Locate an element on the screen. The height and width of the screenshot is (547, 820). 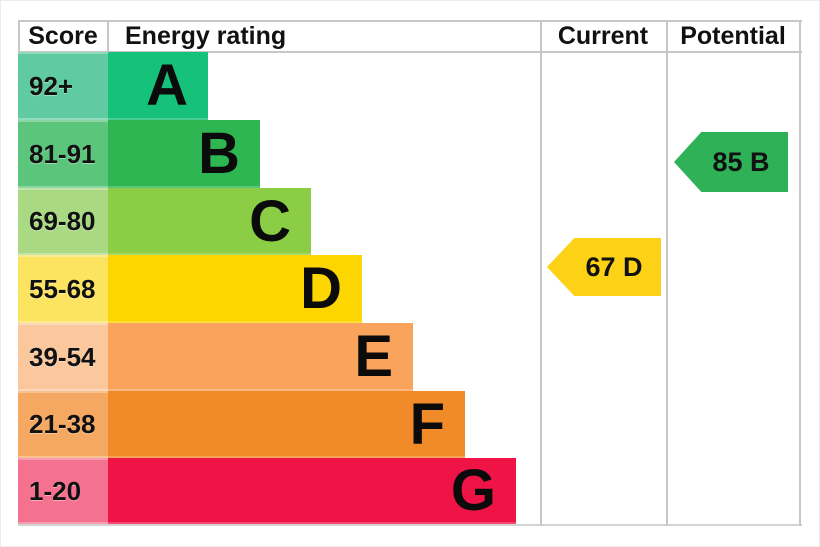
score-cell-f: 21-38 is located at coordinates (63, 424).